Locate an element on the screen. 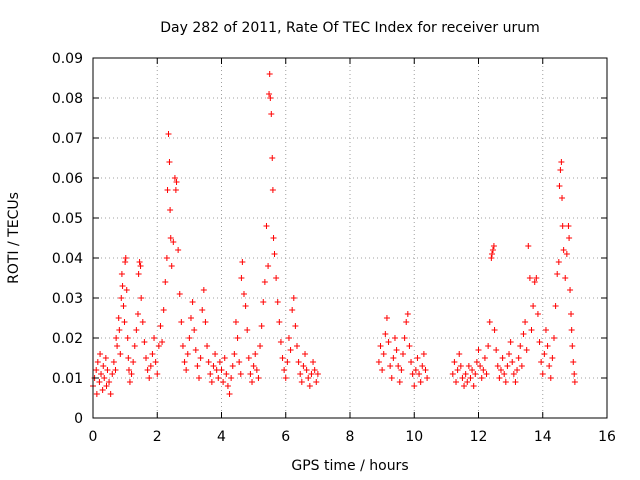 The image size is (640, 480). x-tick-label: 2 is located at coordinates (157, 437).